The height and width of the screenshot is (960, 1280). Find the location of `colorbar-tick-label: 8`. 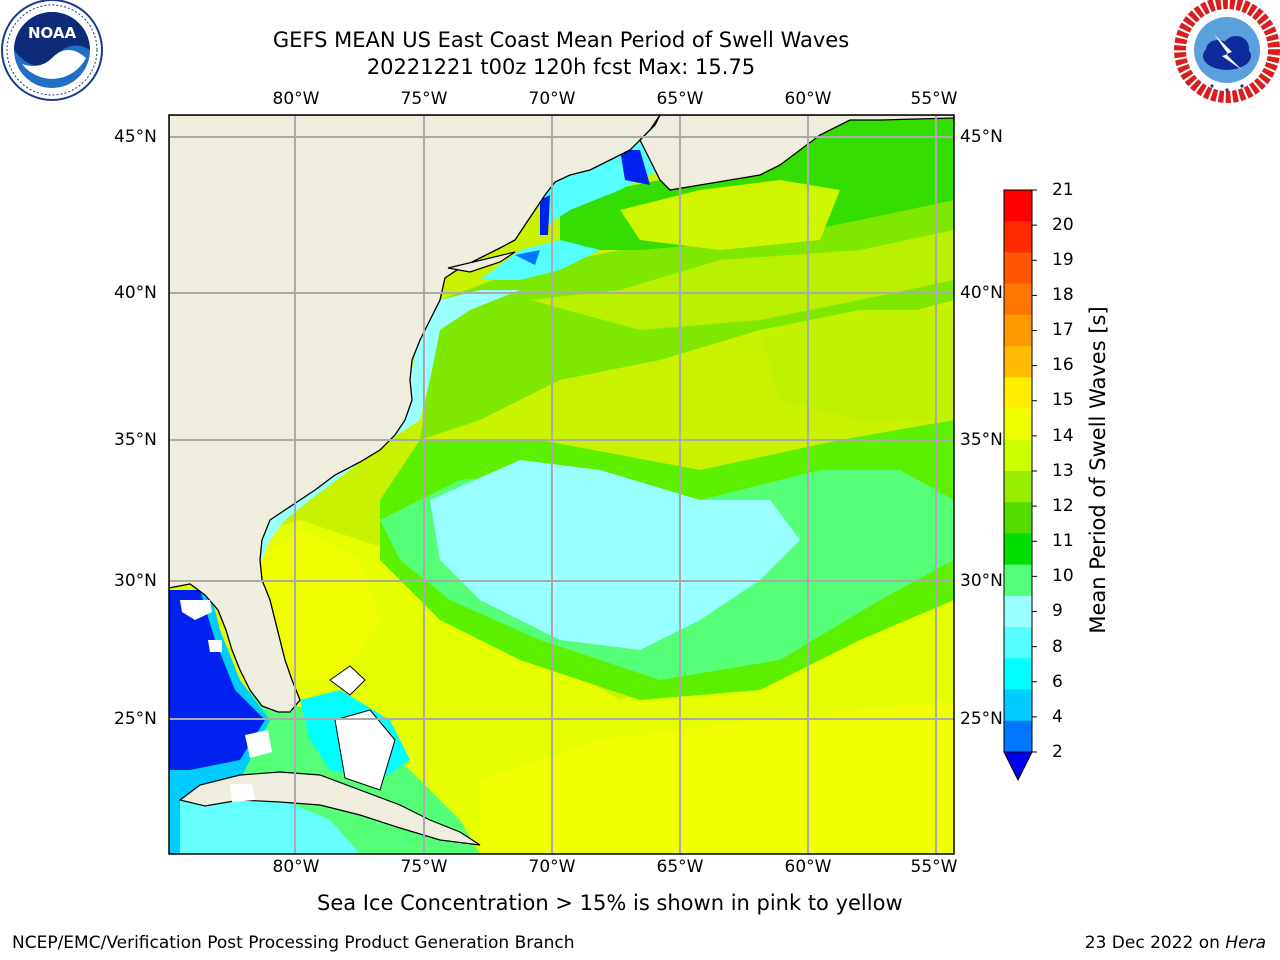

colorbar-tick-label: 8 is located at coordinates (1057, 647).